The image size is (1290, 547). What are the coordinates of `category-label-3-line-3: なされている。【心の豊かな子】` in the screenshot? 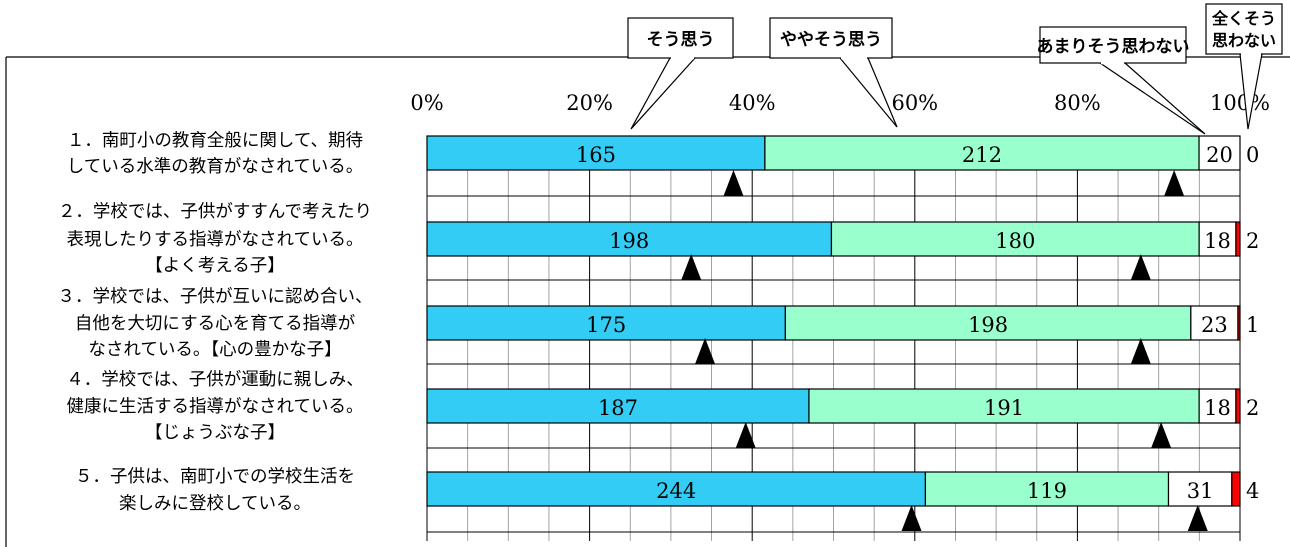 It's located at (214, 350).